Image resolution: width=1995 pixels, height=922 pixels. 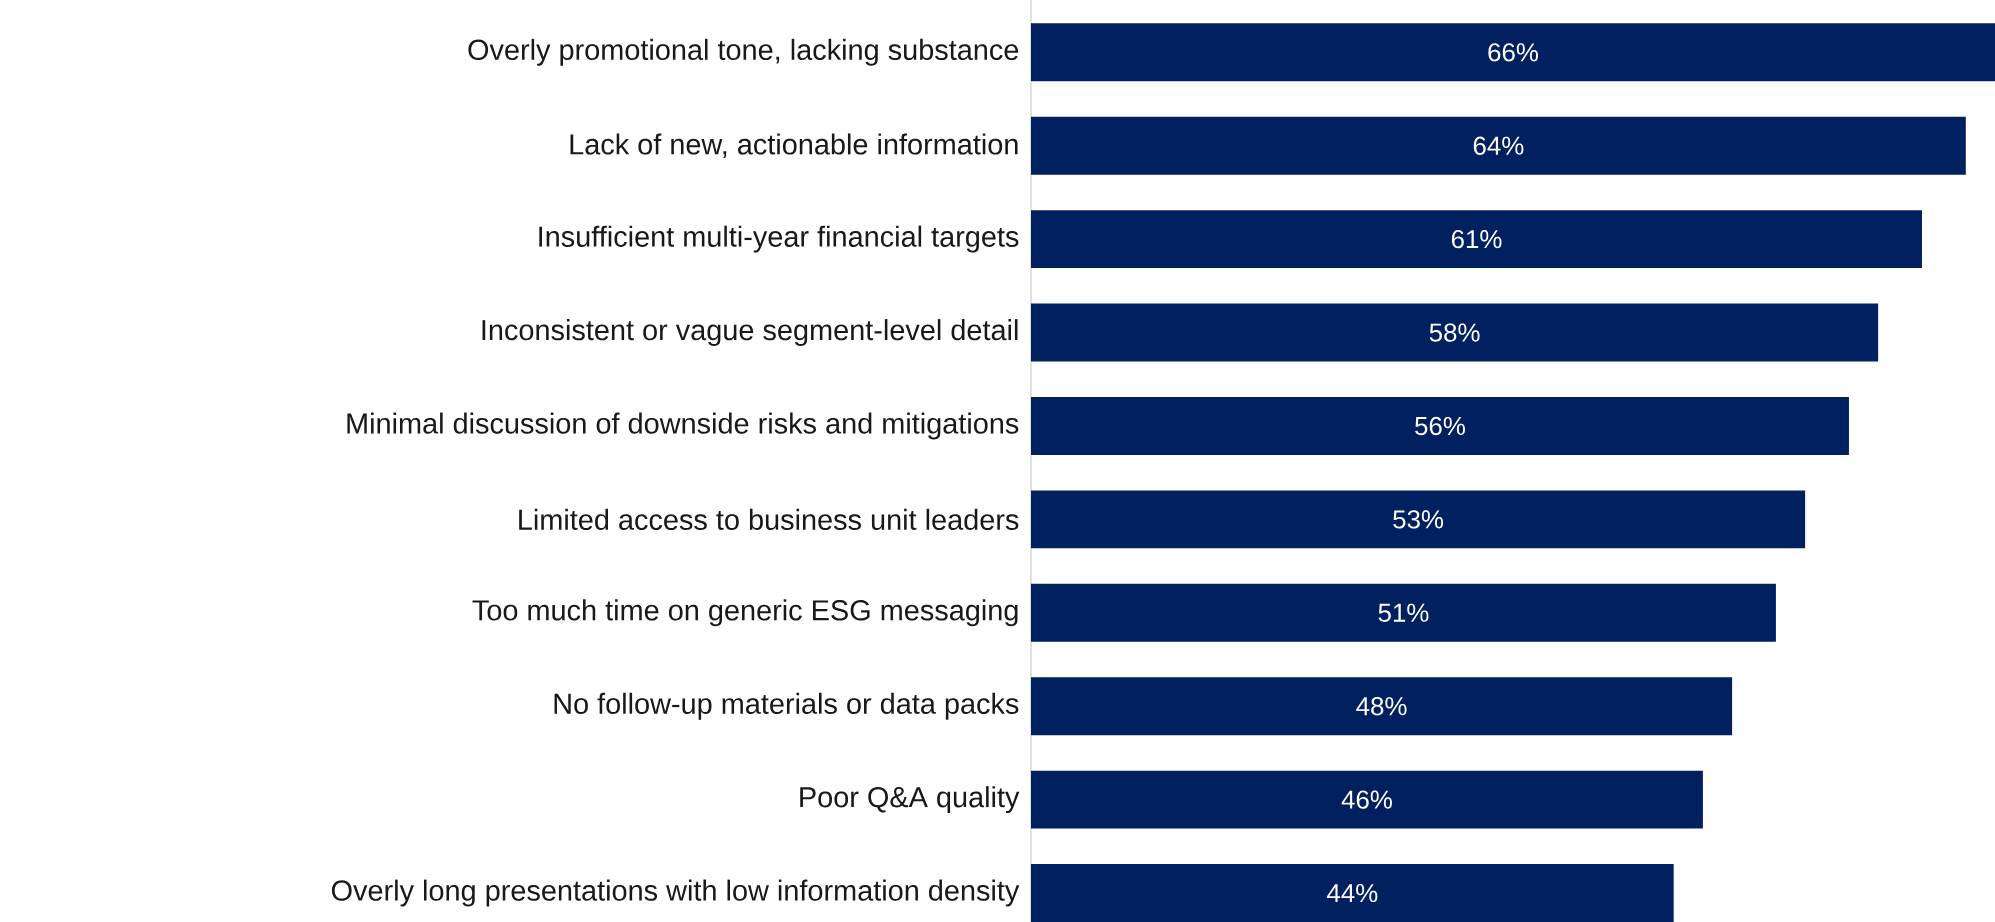 I want to click on data-label: 61%, so click(x=1476, y=239).